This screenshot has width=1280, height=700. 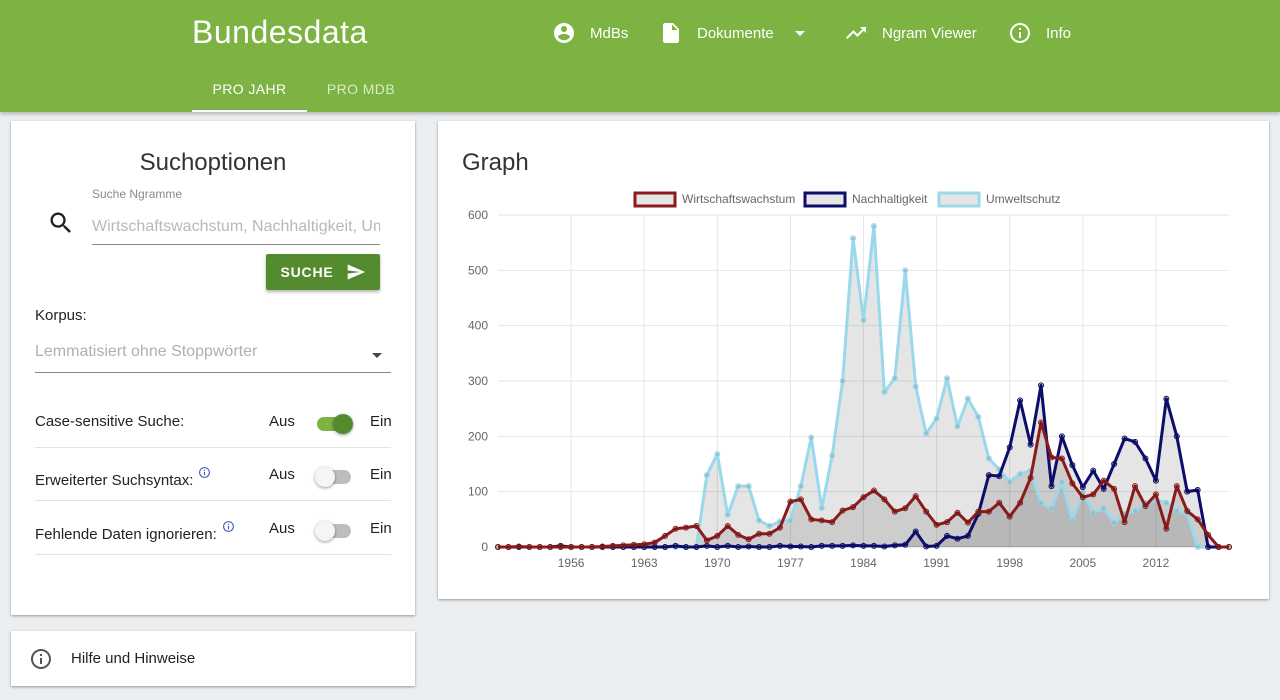 I want to click on option-label-case-sensitive: Case-sensitive Suche:, so click(x=110, y=421).